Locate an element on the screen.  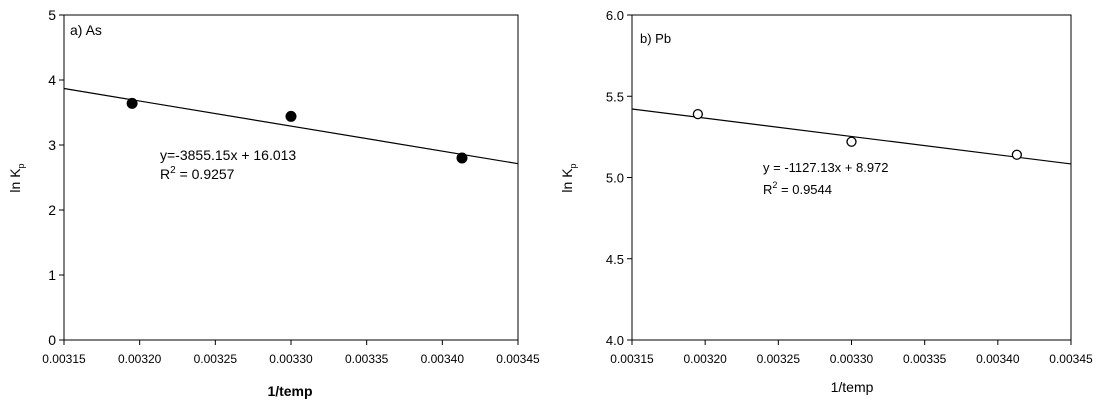
y-tick-label: 0 is located at coordinates (52, 340).